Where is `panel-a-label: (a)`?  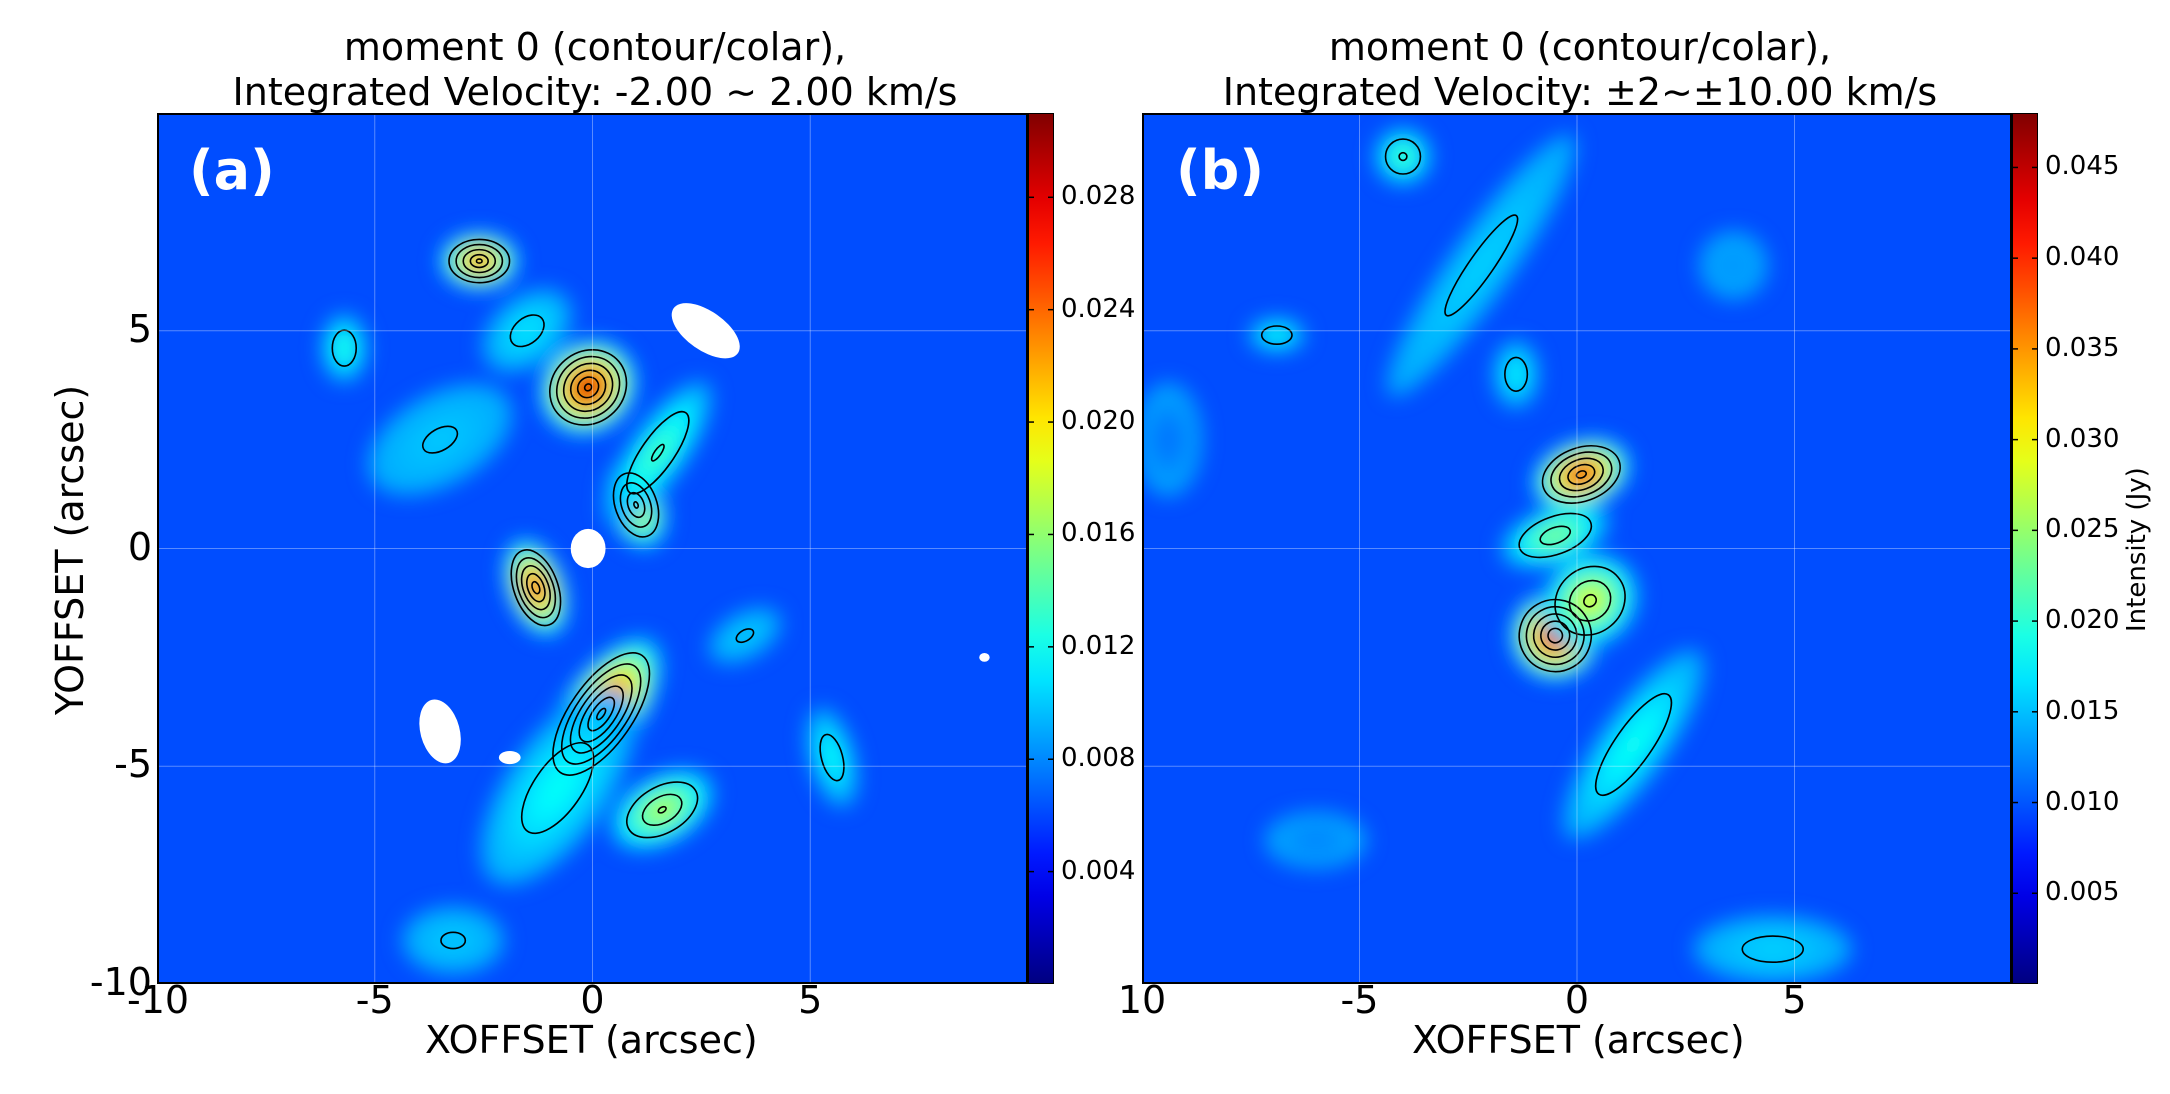
panel-a-label: (a) is located at coordinates (232, 170).